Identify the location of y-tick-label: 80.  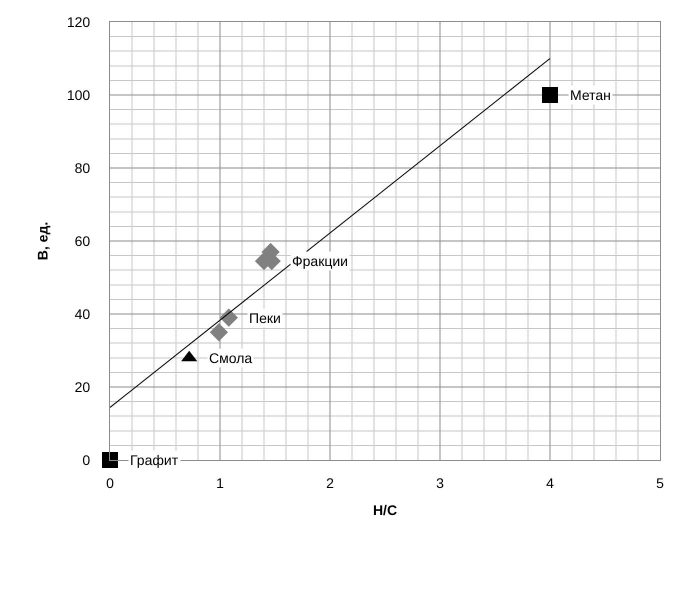
(82, 168).